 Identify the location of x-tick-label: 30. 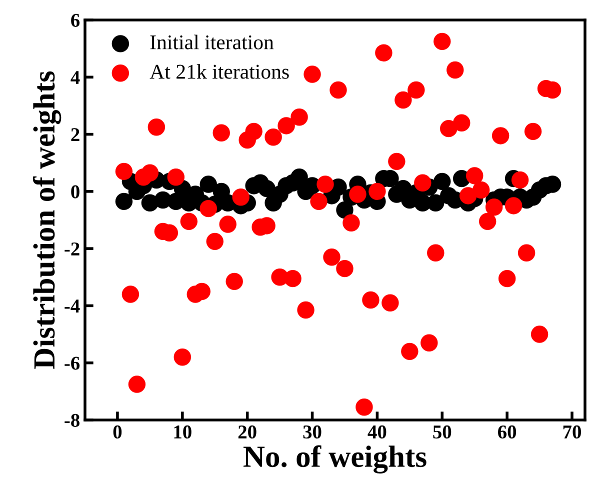
(312, 432).